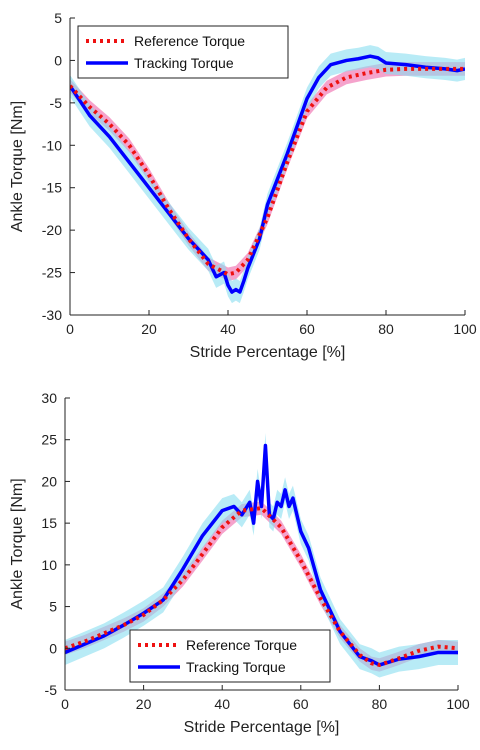 Image resolution: width=480 pixels, height=750 pixels. Describe the element at coordinates (49, 398) in the screenshot. I see `y-tick-label: 30` at that location.